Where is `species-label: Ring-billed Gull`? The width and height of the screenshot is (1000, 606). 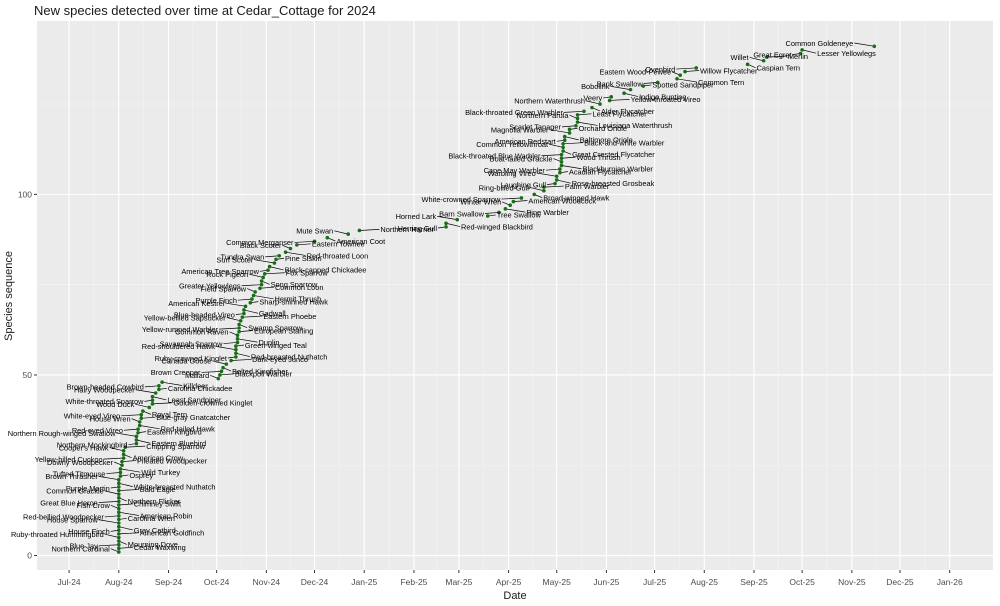 species-label: Ring-billed Gull is located at coordinates (504, 187).